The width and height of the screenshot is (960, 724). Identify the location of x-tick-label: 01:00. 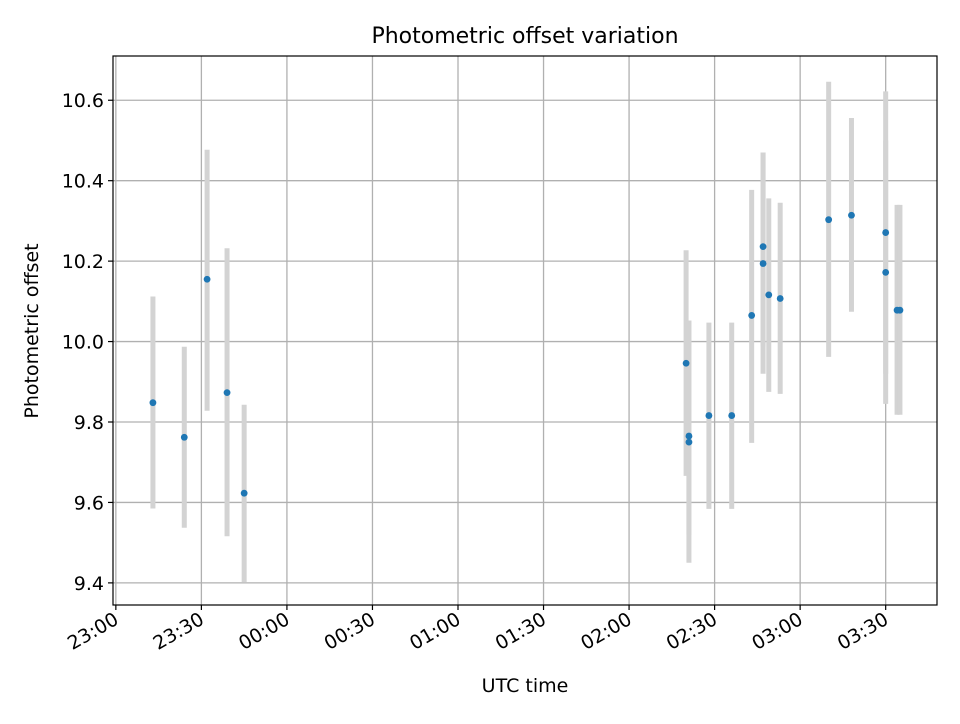
(435, 631).